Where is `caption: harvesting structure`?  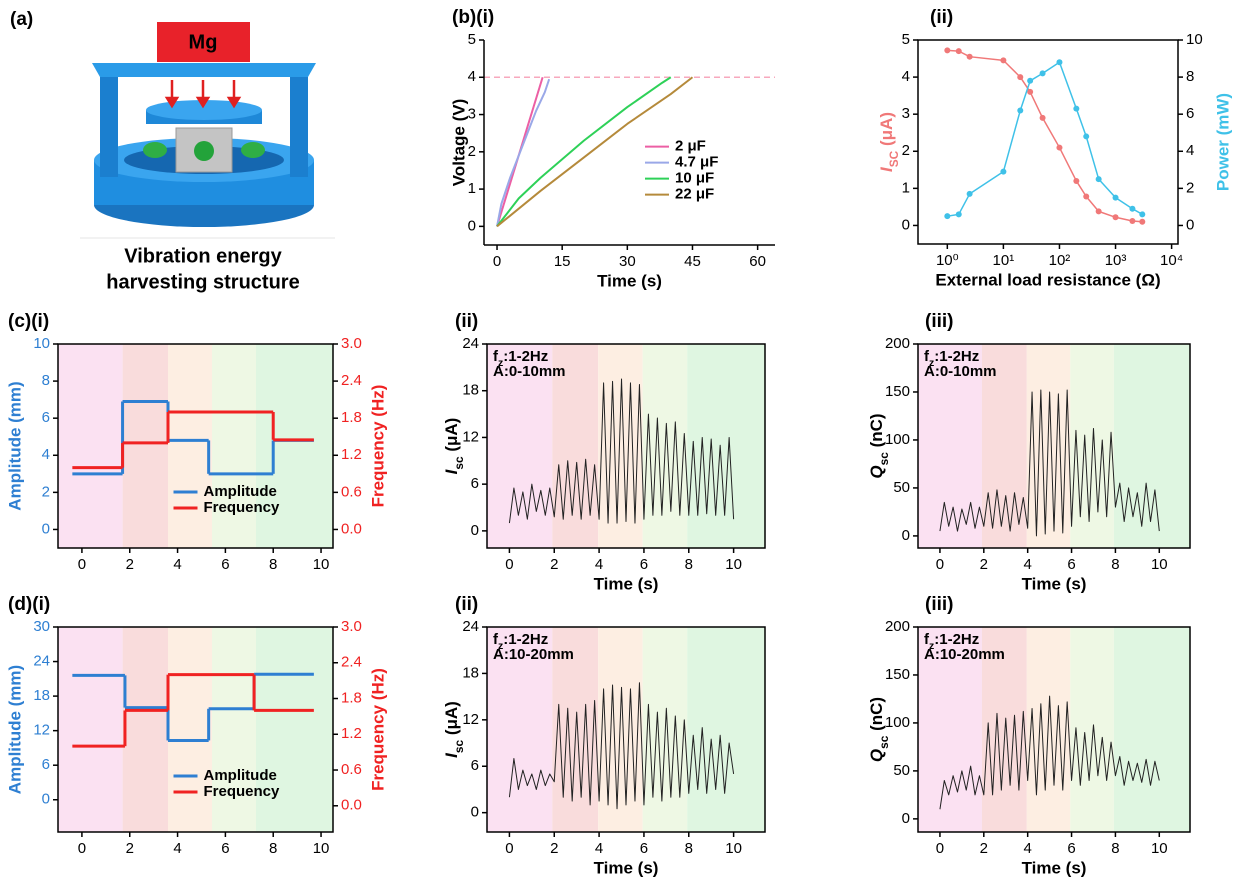 caption: harvesting structure is located at coordinates (202, 282).